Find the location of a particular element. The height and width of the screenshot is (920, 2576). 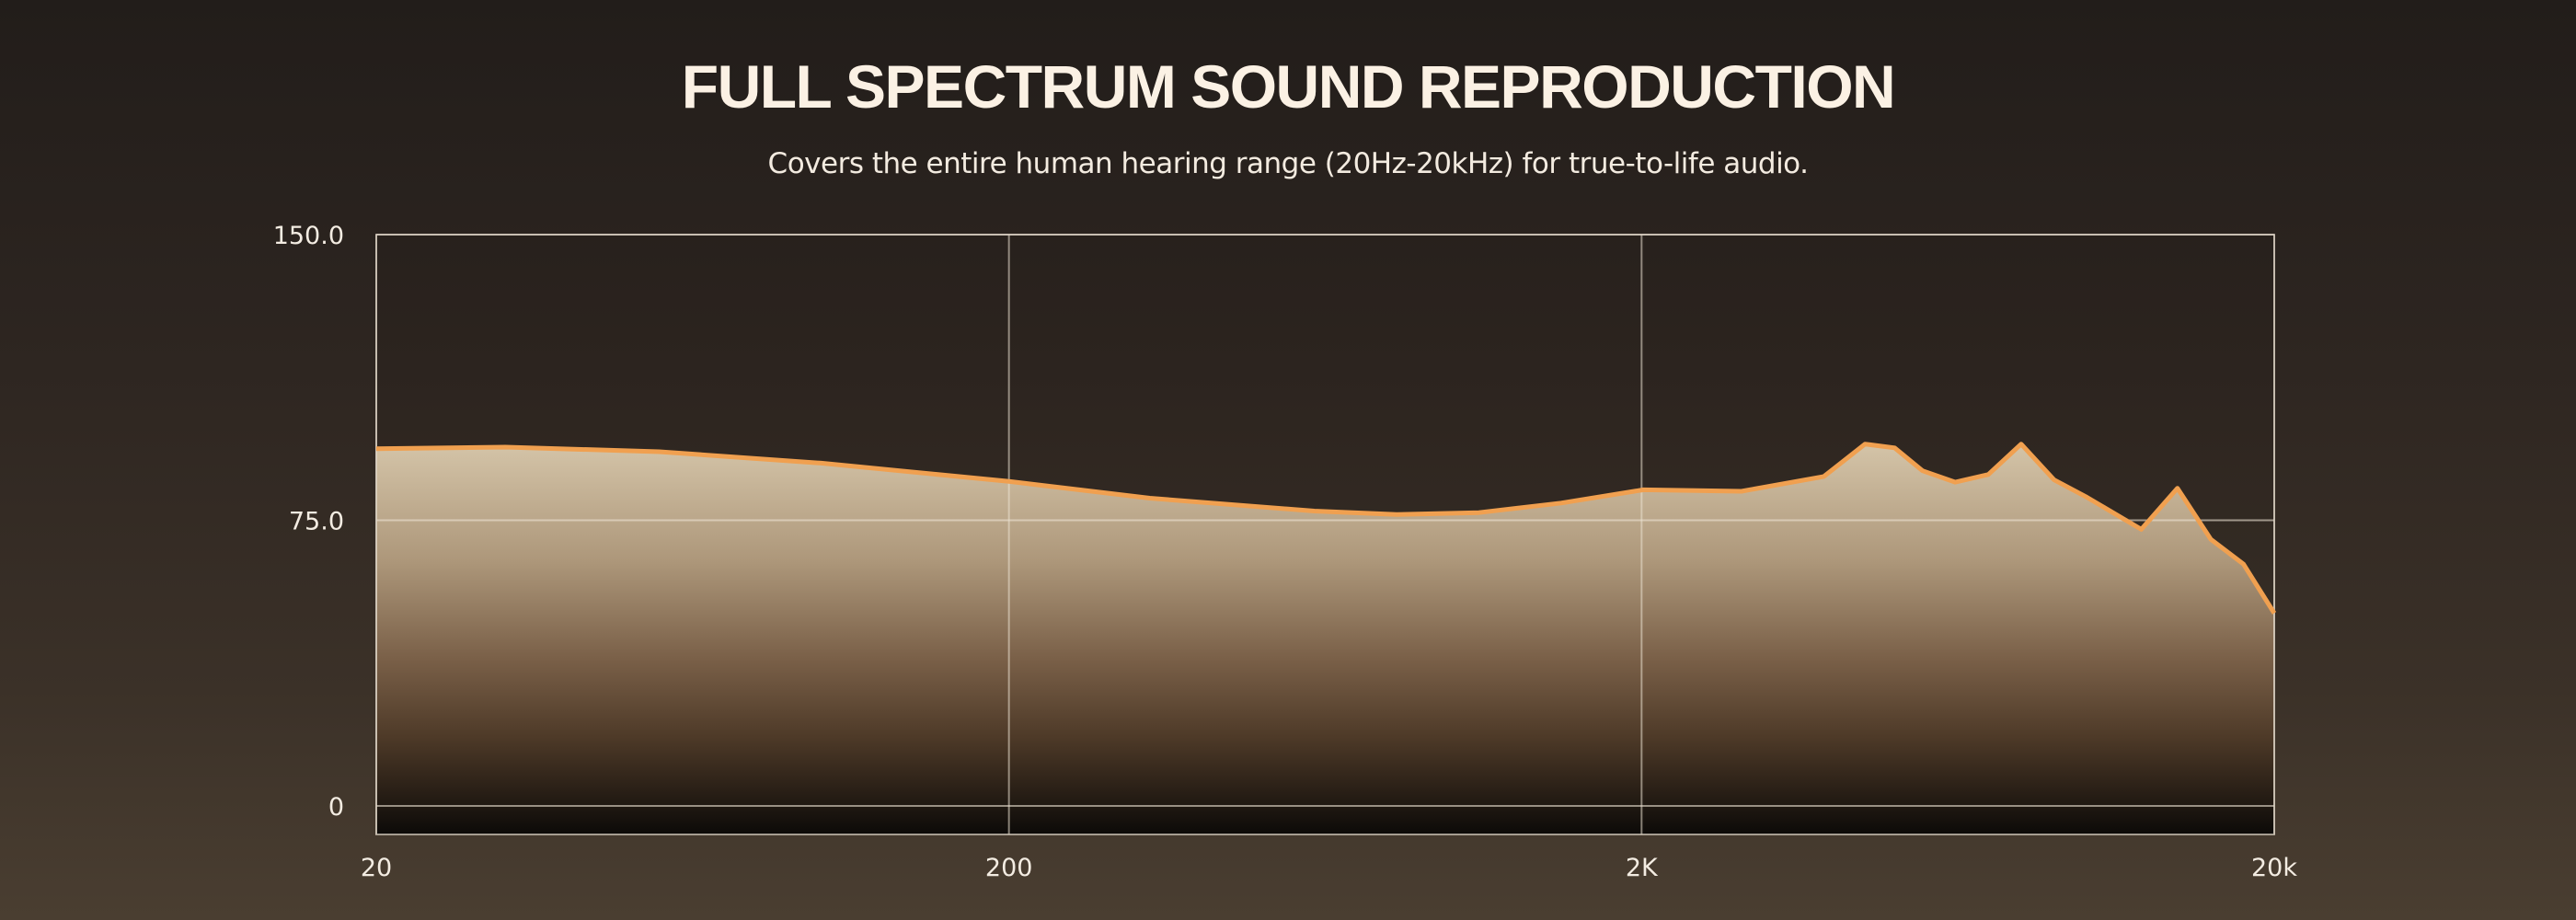

y-tick-label: 0 is located at coordinates (336, 807).